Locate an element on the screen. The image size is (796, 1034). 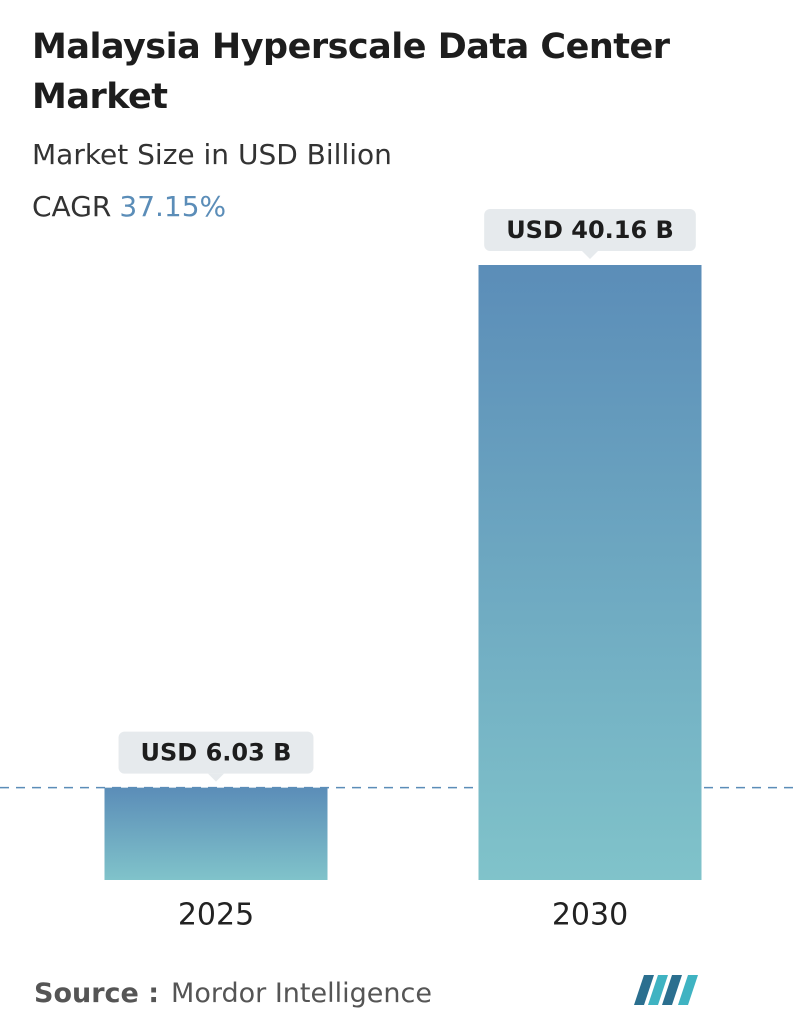
value-label-text: USD 6.03 B is located at coordinates (216, 753).